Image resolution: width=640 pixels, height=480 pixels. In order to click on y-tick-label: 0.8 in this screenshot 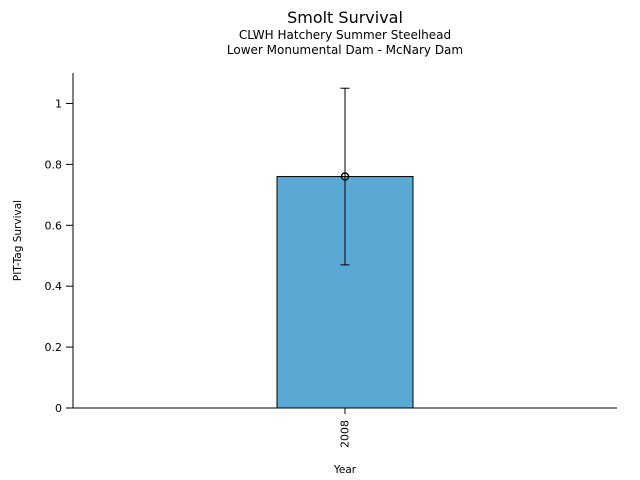, I will do `click(54, 164)`.